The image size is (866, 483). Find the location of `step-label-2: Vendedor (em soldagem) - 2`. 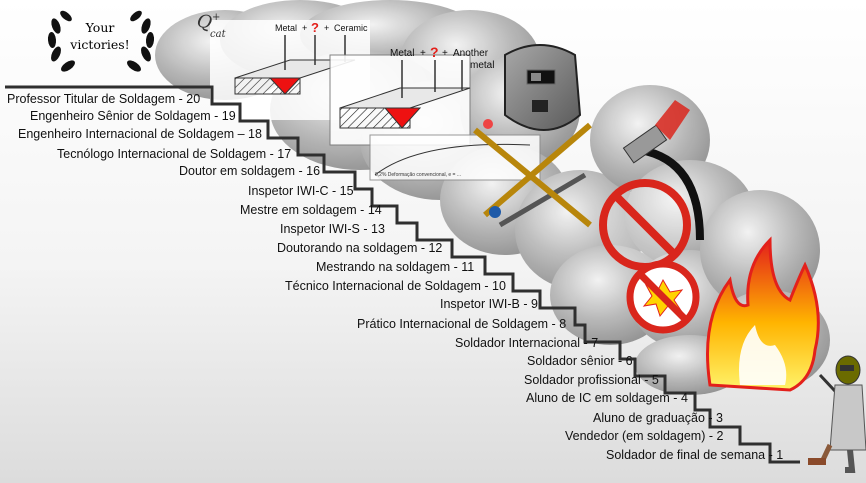

step-label-2: Vendedor (em soldagem) - 2 is located at coordinates (644, 436).